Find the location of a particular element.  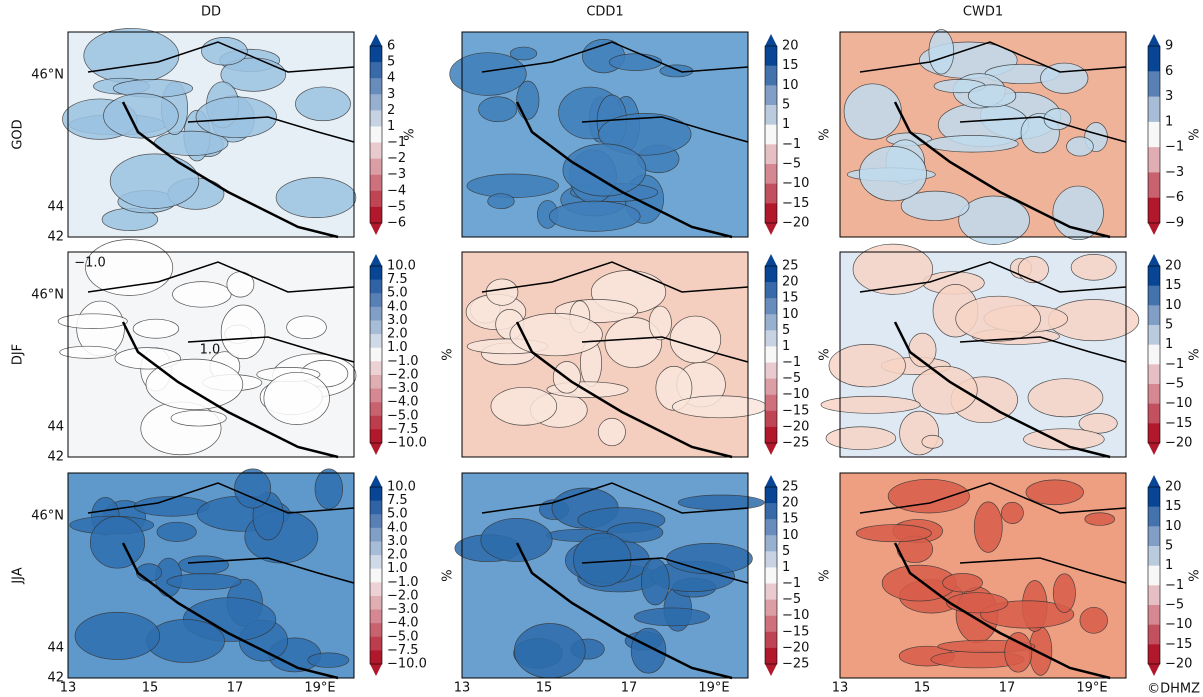

colorbar-label: 4 is located at coordinates (391, 78).